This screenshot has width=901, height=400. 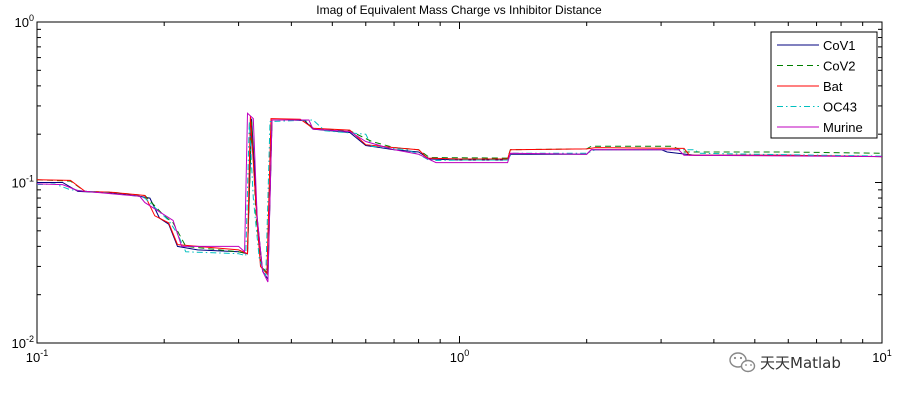 I want to click on watermark: 天天Matlab, so click(x=785, y=362).